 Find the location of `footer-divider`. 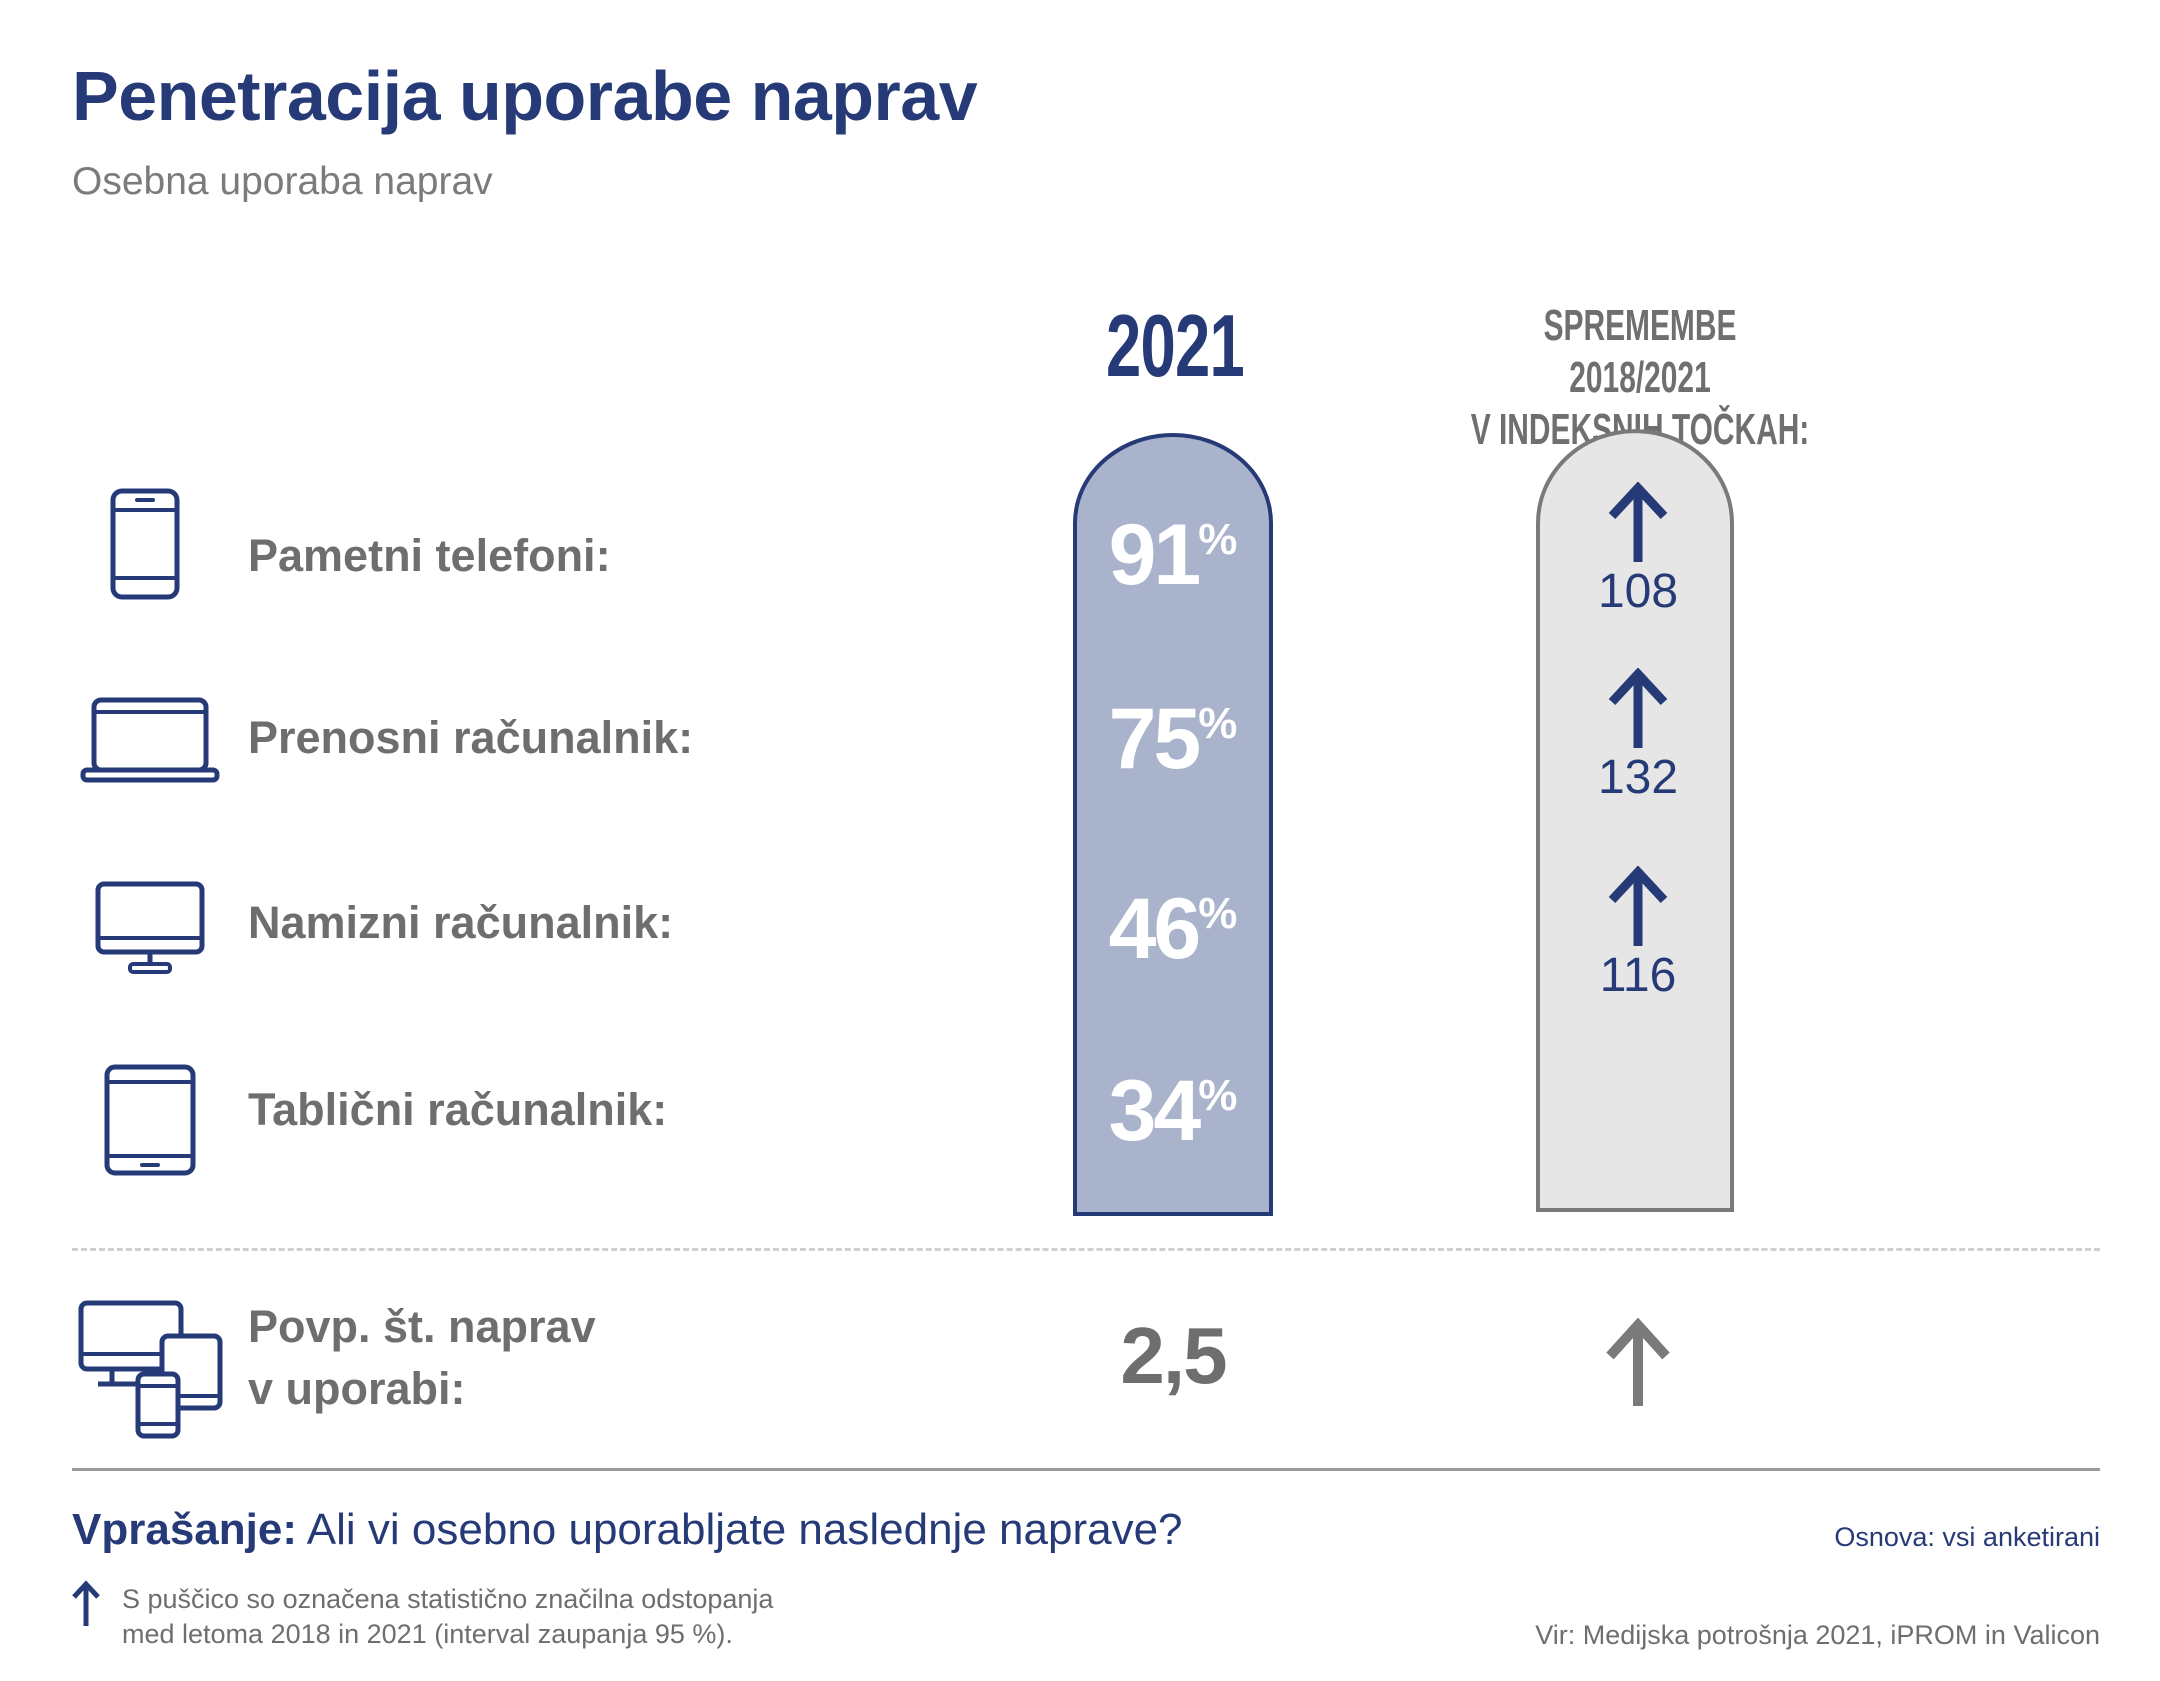

footer-divider is located at coordinates (1086, 1469).